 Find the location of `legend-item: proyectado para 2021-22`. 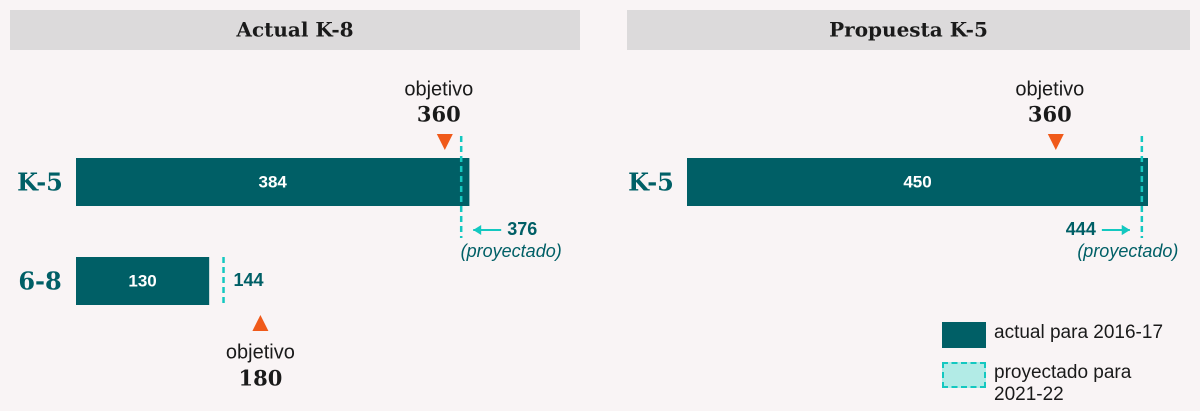

legend-item: proyectado para 2021-22 is located at coordinates (1071, 384).